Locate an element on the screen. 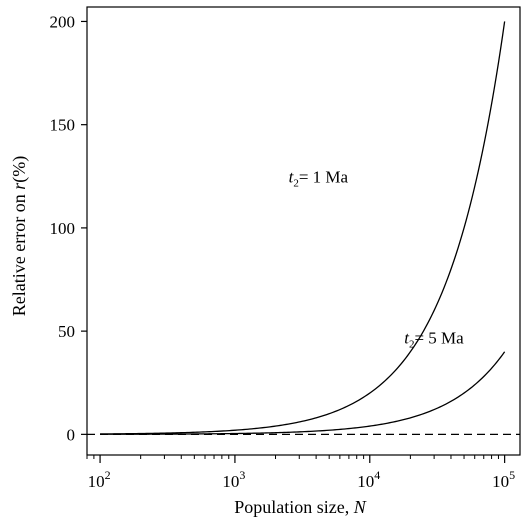 The image size is (528, 522). y-tick-label: 150 is located at coordinates (63, 125).